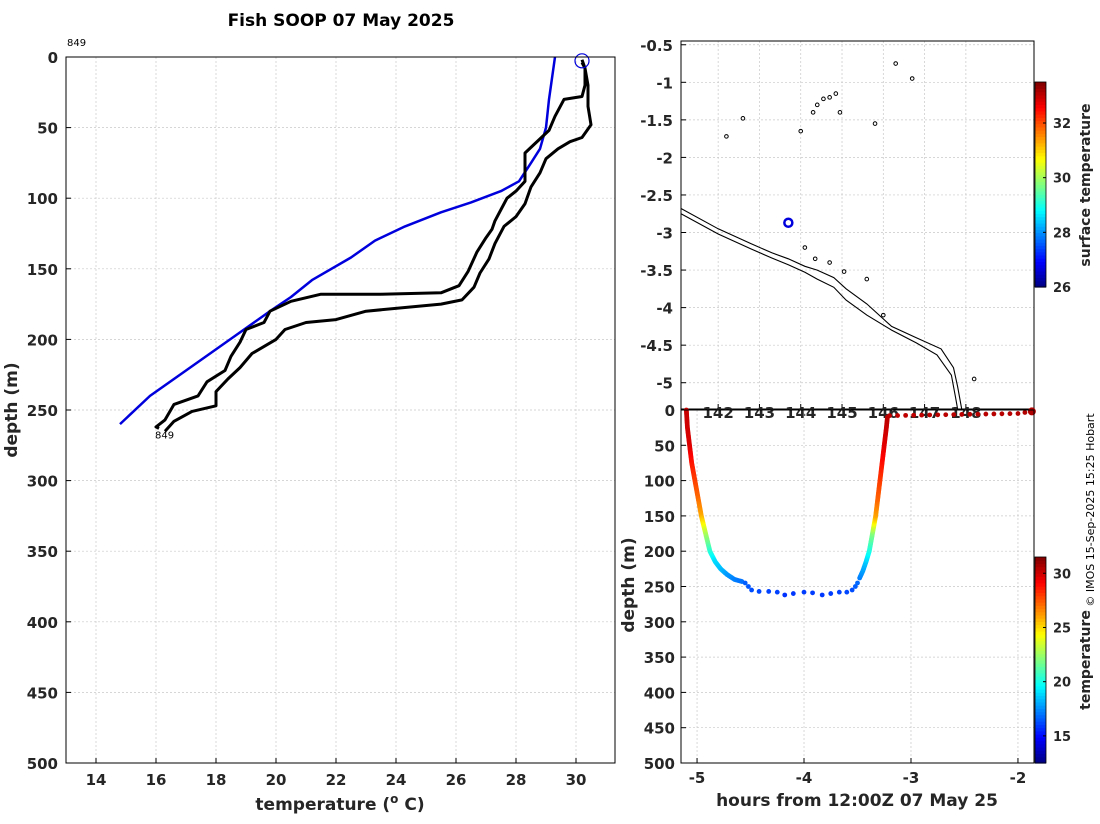  What do you see at coordinates (42, 340) in the screenshot?
I see `y-tick-label: 200` at bounding box center [42, 340].